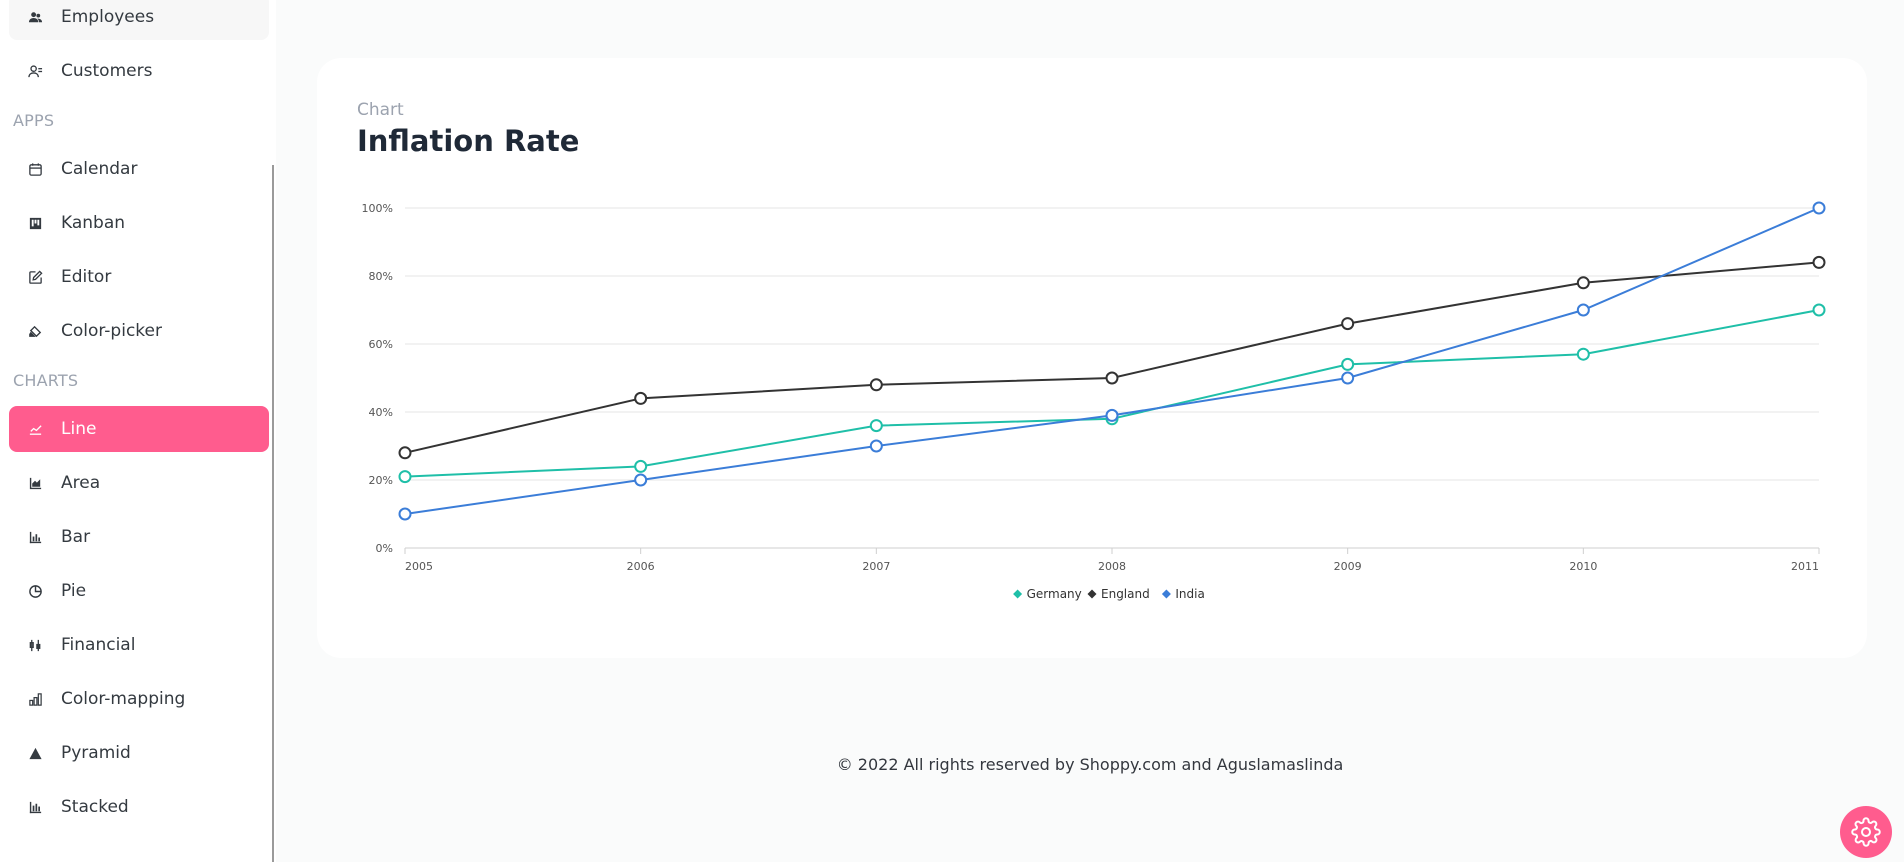 The image size is (1904, 862). What do you see at coordinates (123, 699) in the screenshot?
I see `sidebar-item-label: Color-mapping` at bounding box center [123, 699].